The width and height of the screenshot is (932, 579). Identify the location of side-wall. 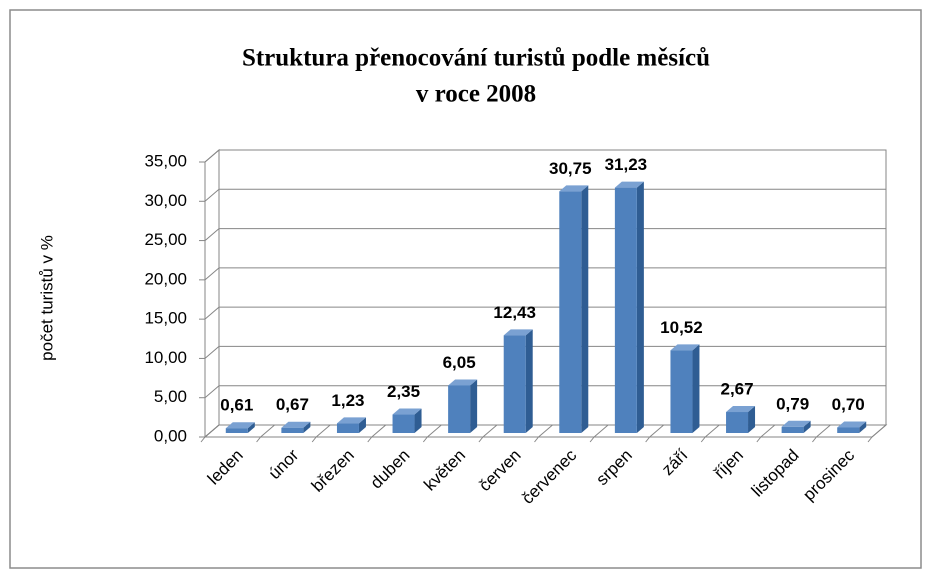
(212, 293).